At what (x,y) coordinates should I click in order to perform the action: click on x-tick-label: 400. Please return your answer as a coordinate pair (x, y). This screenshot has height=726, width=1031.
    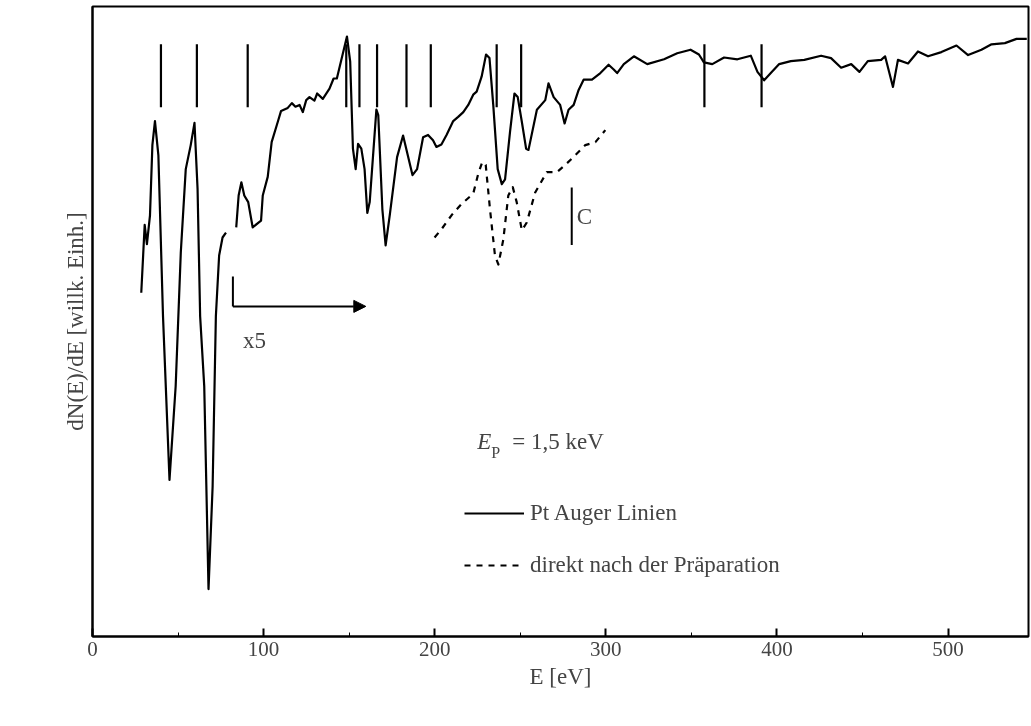
    Looking at the image, I should click on (777, 648).